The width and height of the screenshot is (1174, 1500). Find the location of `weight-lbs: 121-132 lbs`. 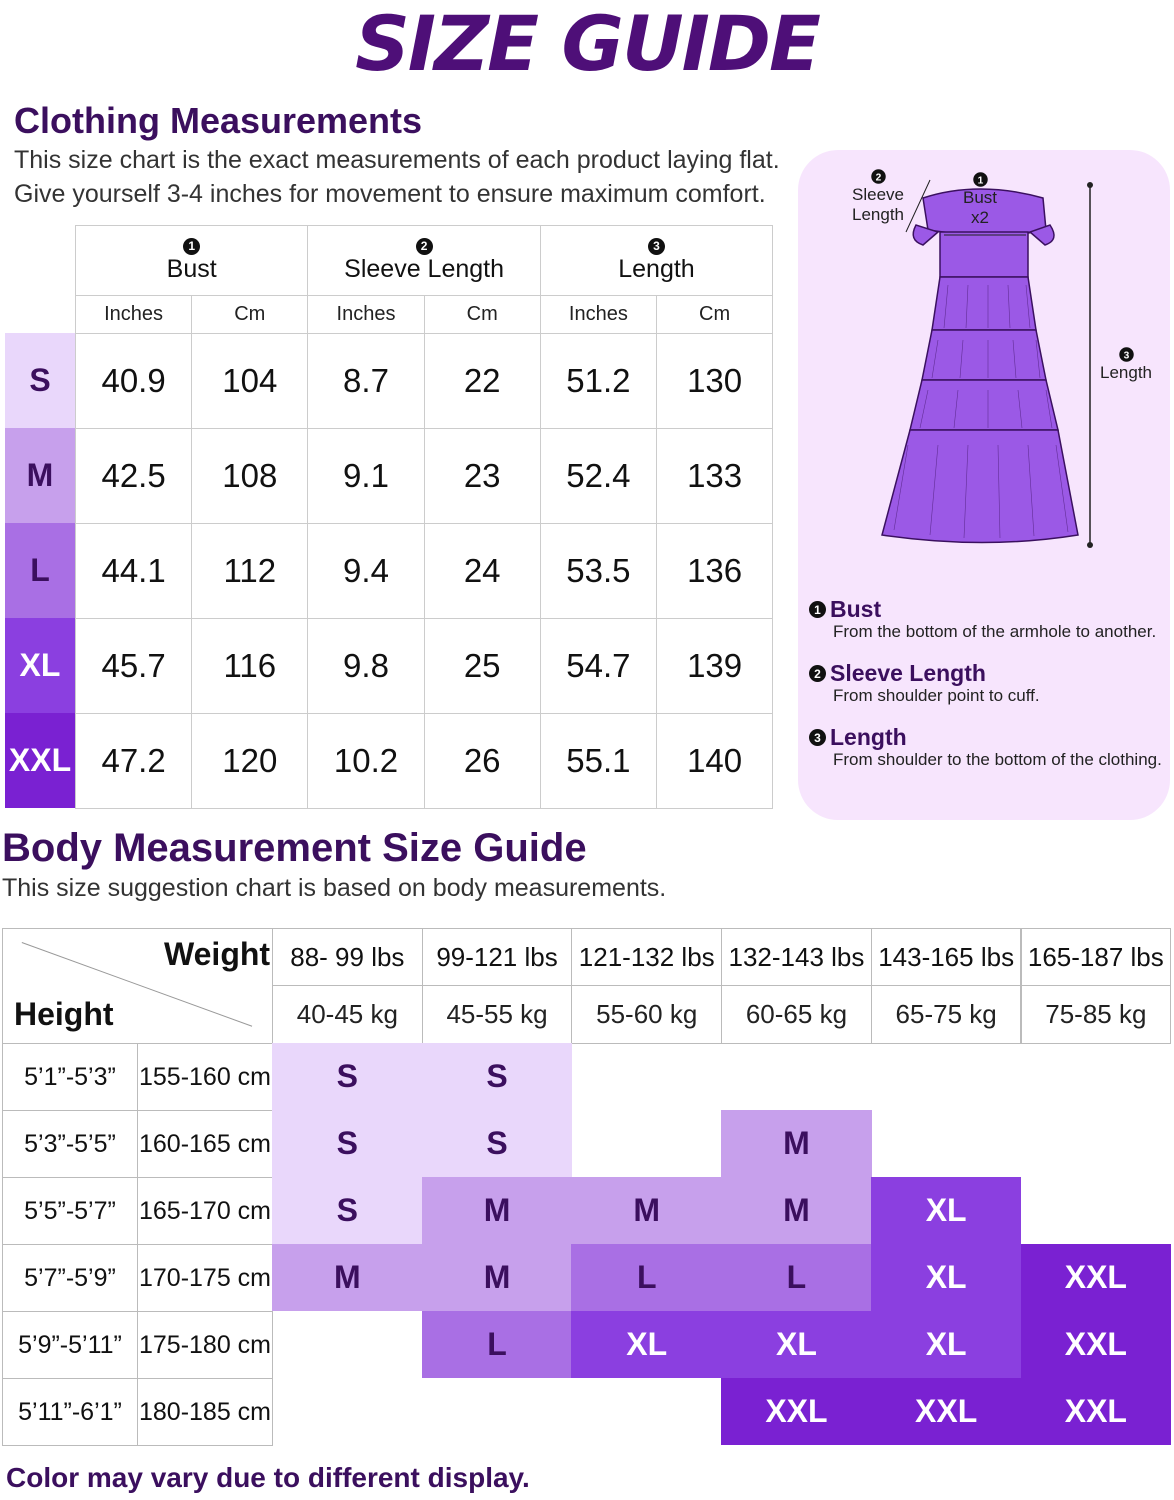

weight-lbs: 121-132 lbs is located at coordinates (647, 957).